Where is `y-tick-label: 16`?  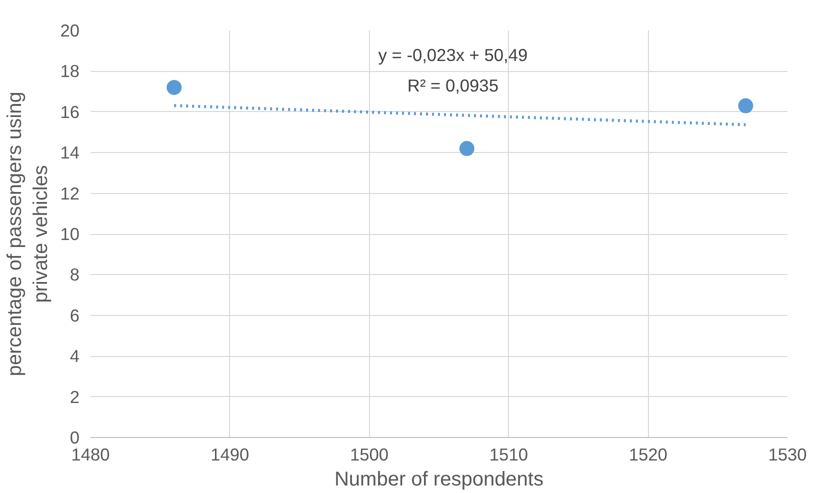
y-tick-label: 16 is located at coordinates (70, 112).